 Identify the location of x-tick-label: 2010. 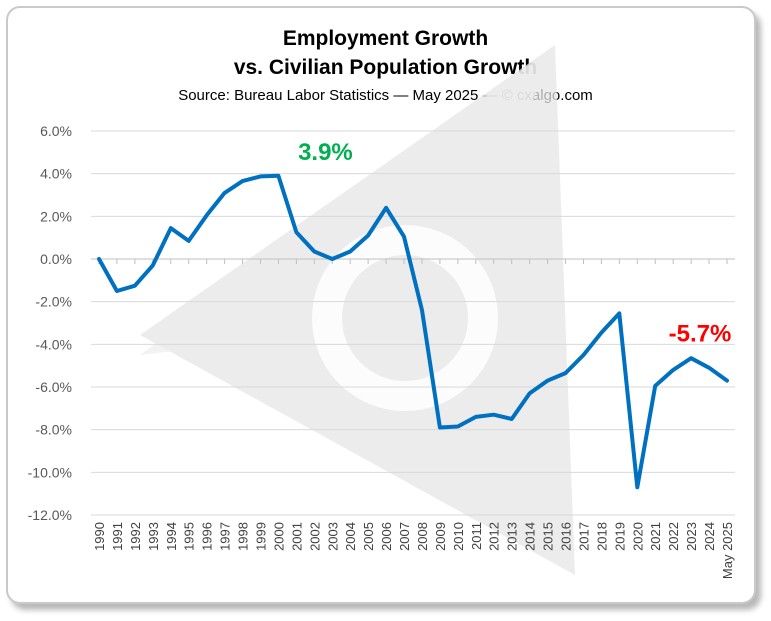
(458, 536).